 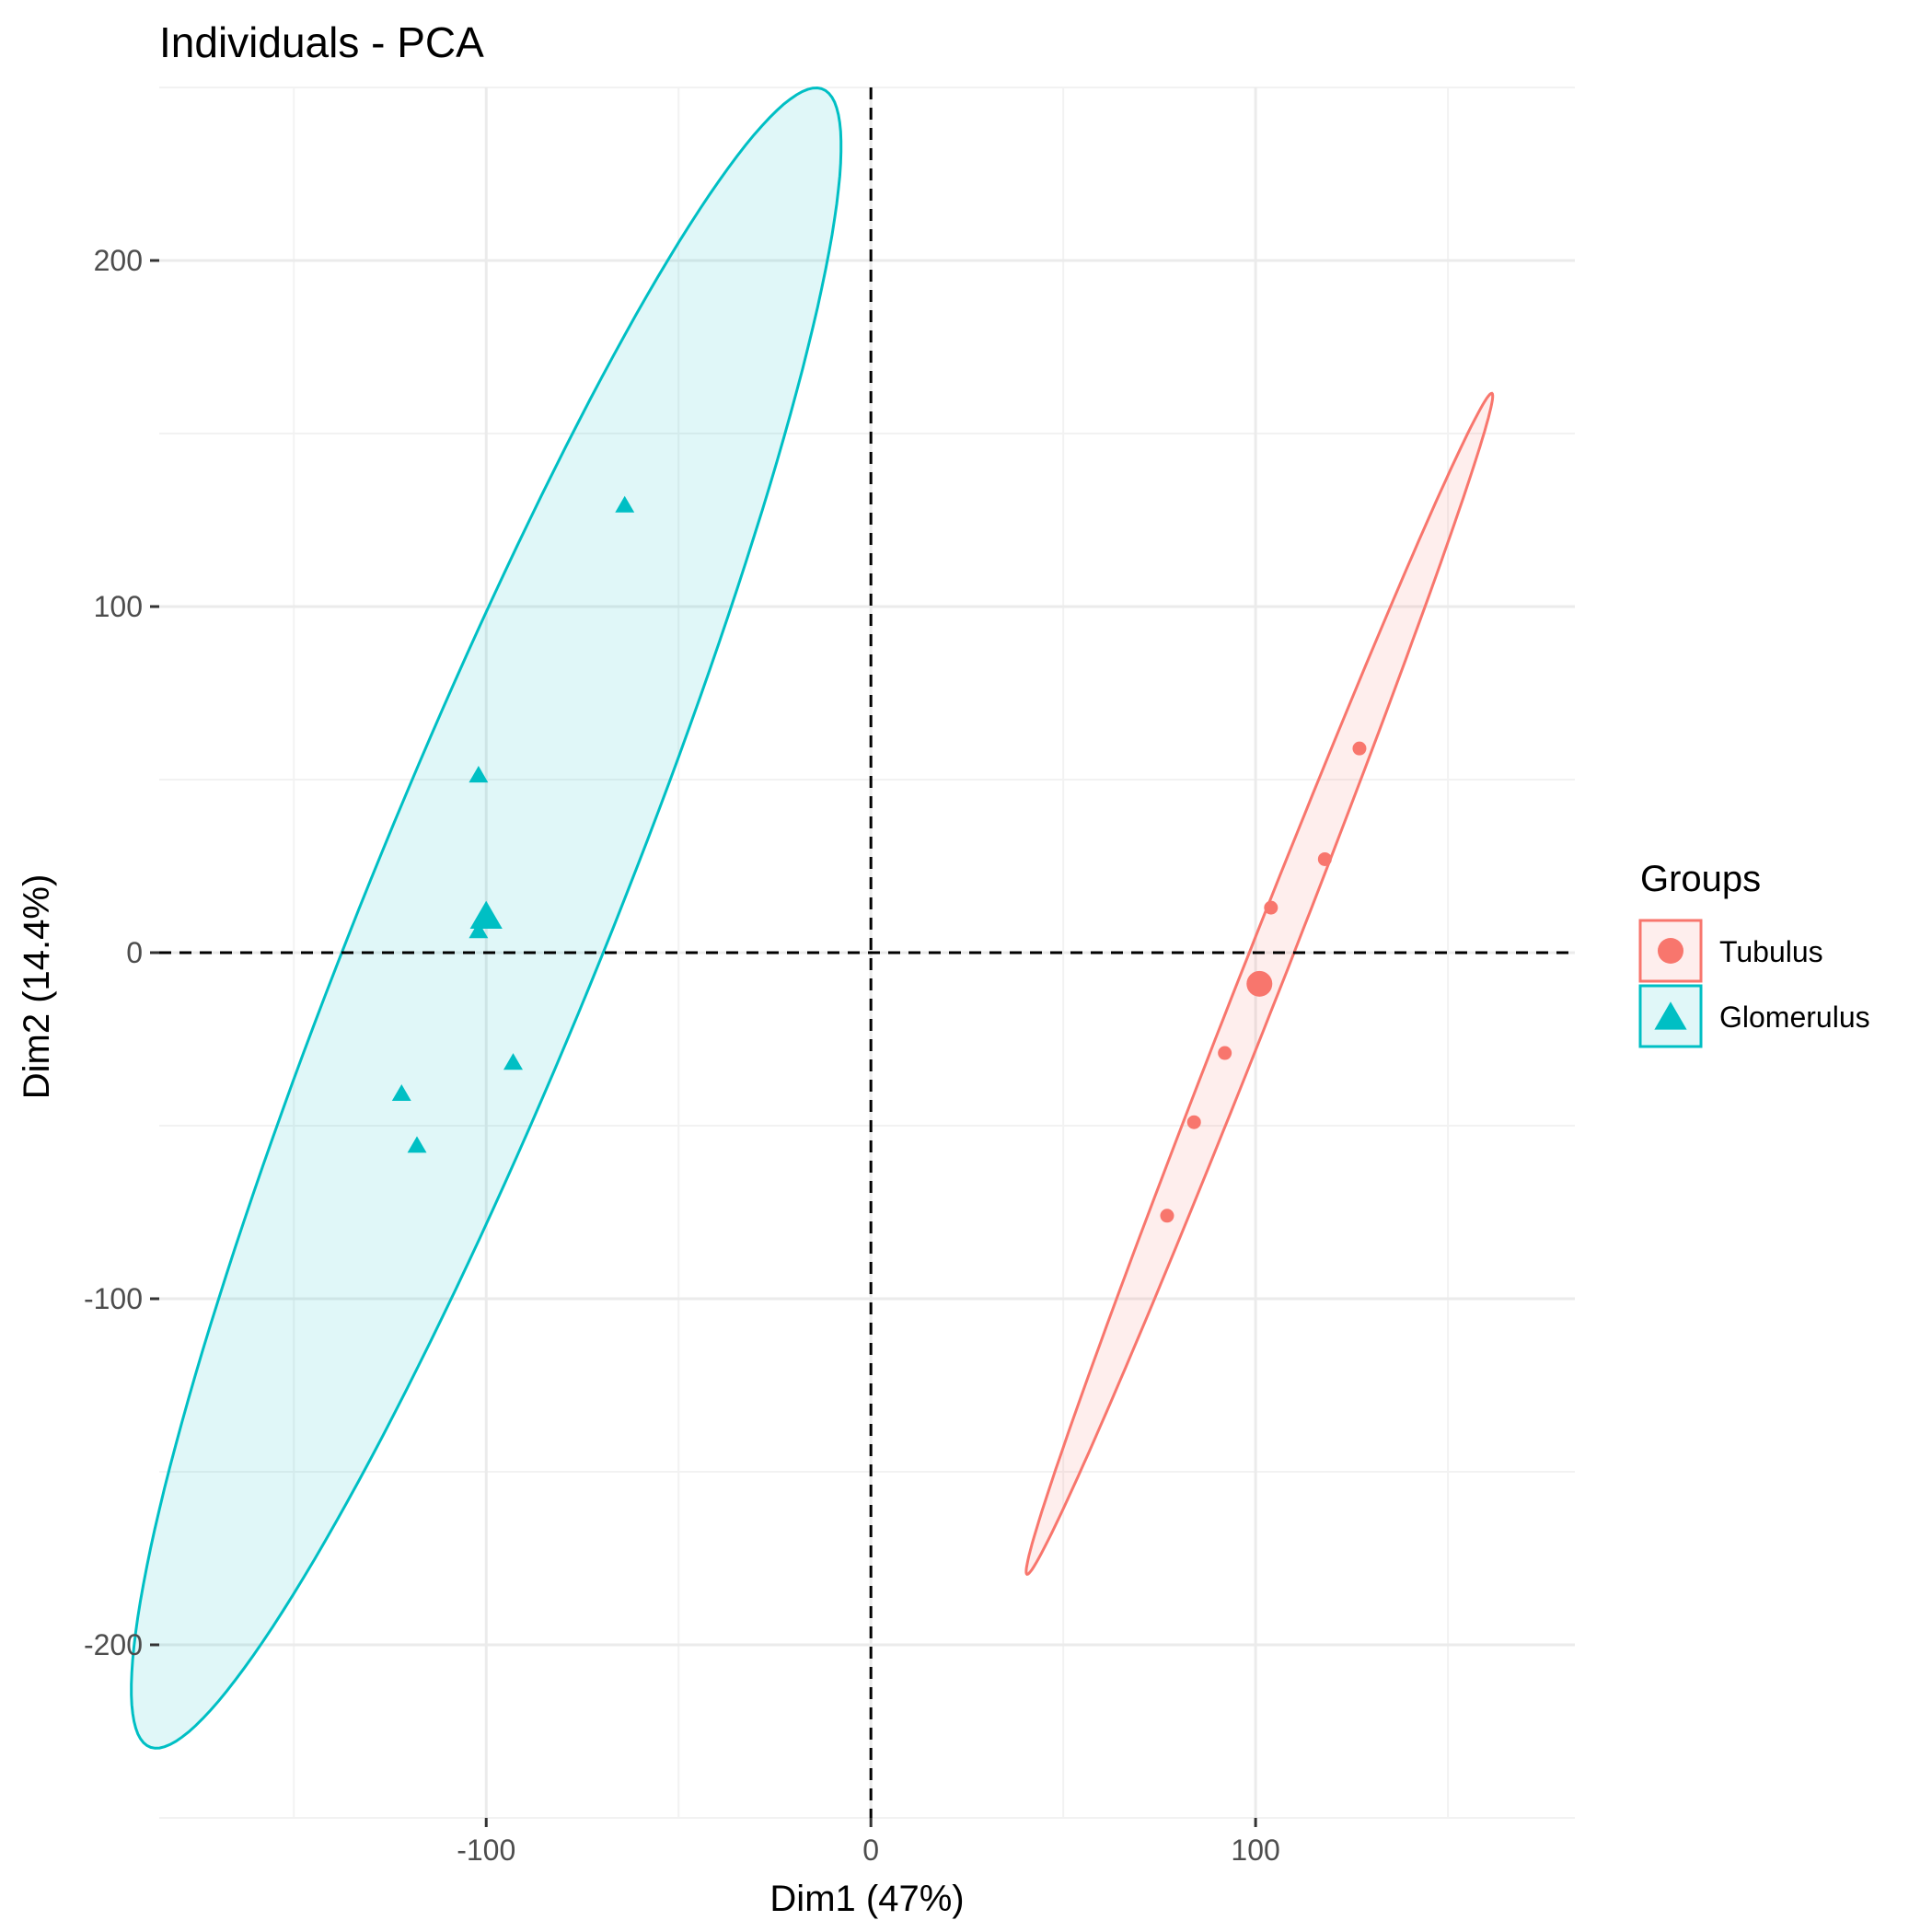 I want to click on y-tick-label: 200, so click(x=119, y=261).